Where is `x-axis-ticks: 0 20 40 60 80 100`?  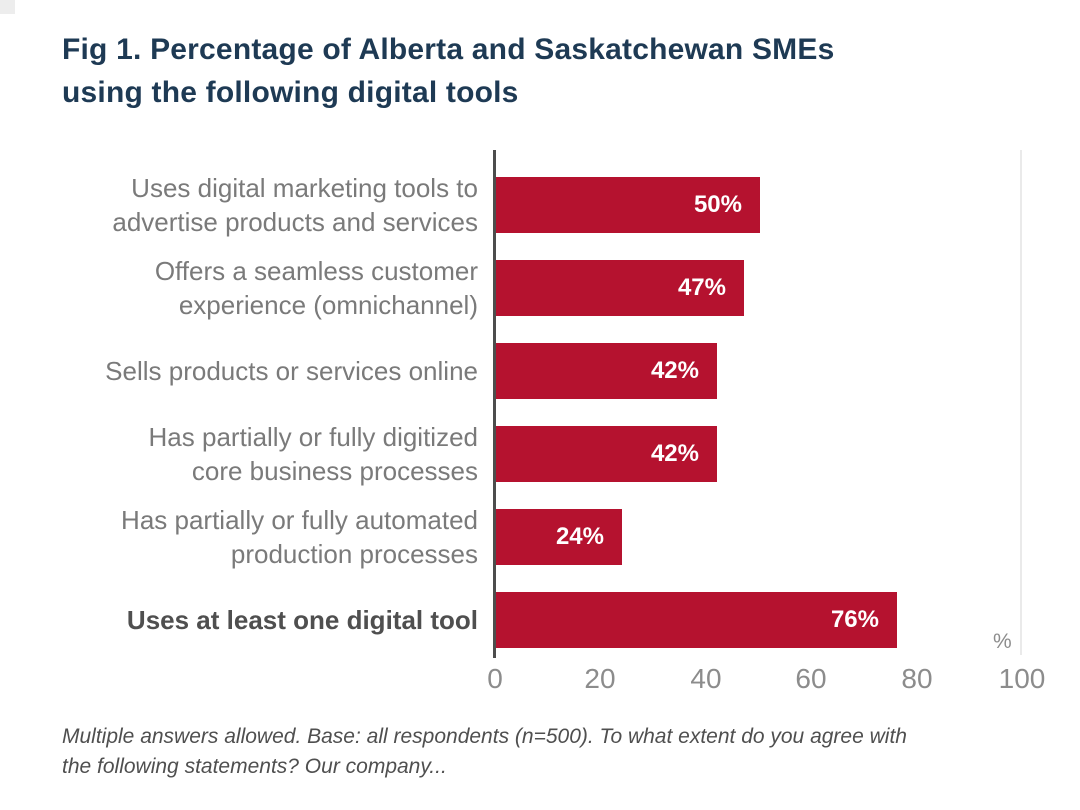
x-axis-ticks: 0 20 40 60 80 100 is located at coordinates (540, 683).